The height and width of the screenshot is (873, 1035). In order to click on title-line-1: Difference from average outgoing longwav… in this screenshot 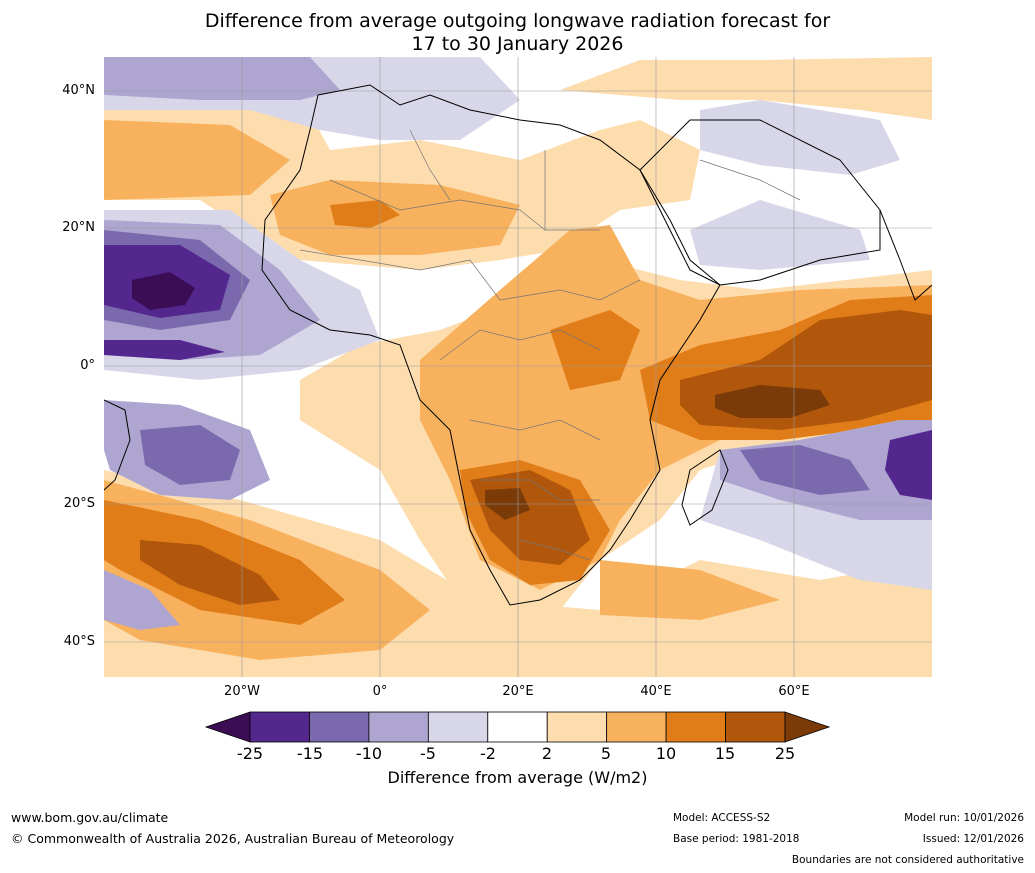, I will do `click(517, 21)`.